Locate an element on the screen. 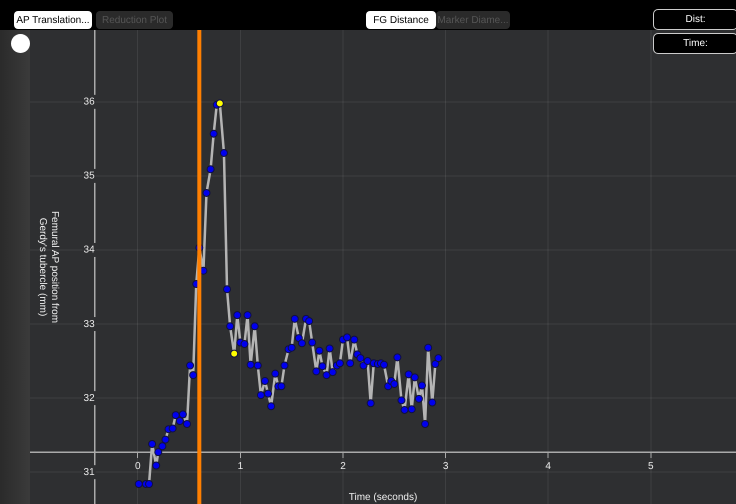  x-tick-label: 3 is located at coordinates (445, 466).